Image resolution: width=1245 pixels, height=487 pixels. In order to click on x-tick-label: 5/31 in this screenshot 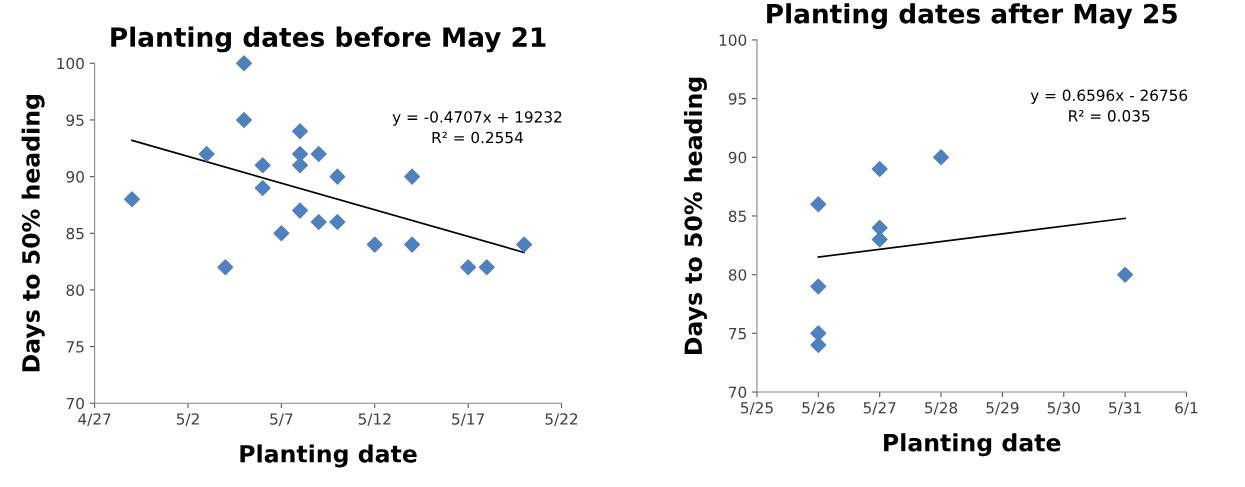, I will do `click(1125, 408)`.